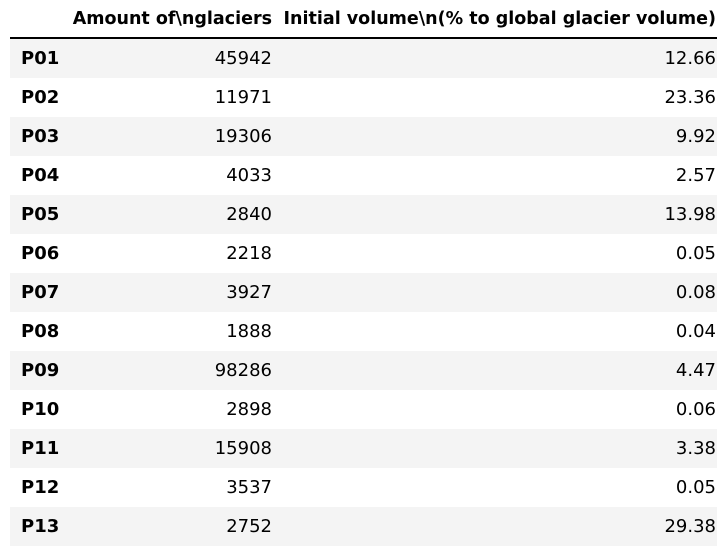  I want to click on row-id-cell: P01, so click(40, 58).